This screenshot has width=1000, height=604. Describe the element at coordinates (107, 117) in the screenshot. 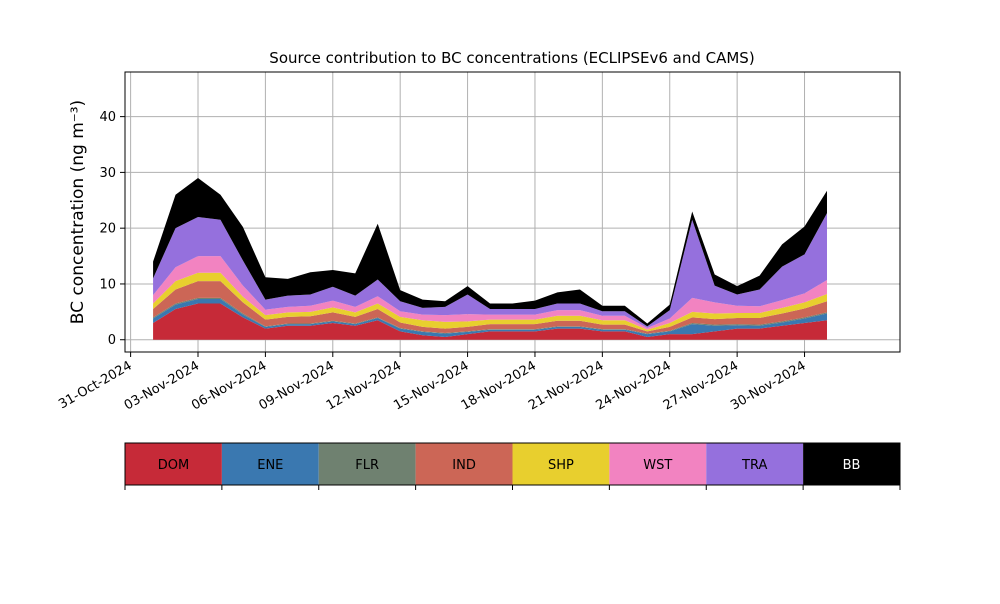

I see `y-tick-label: 40` at that location.